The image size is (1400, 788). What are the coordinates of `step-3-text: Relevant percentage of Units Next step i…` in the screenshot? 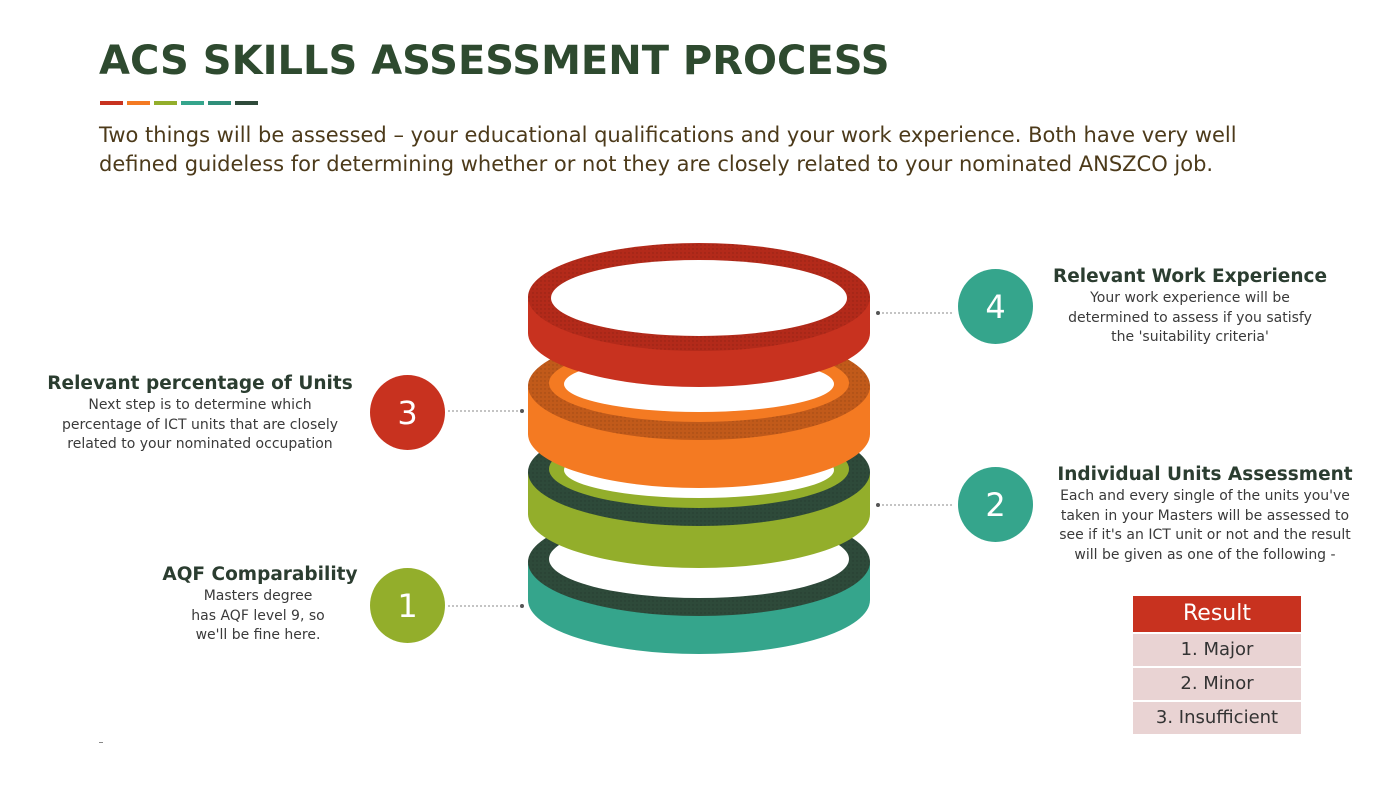 It's located at (200, 413).